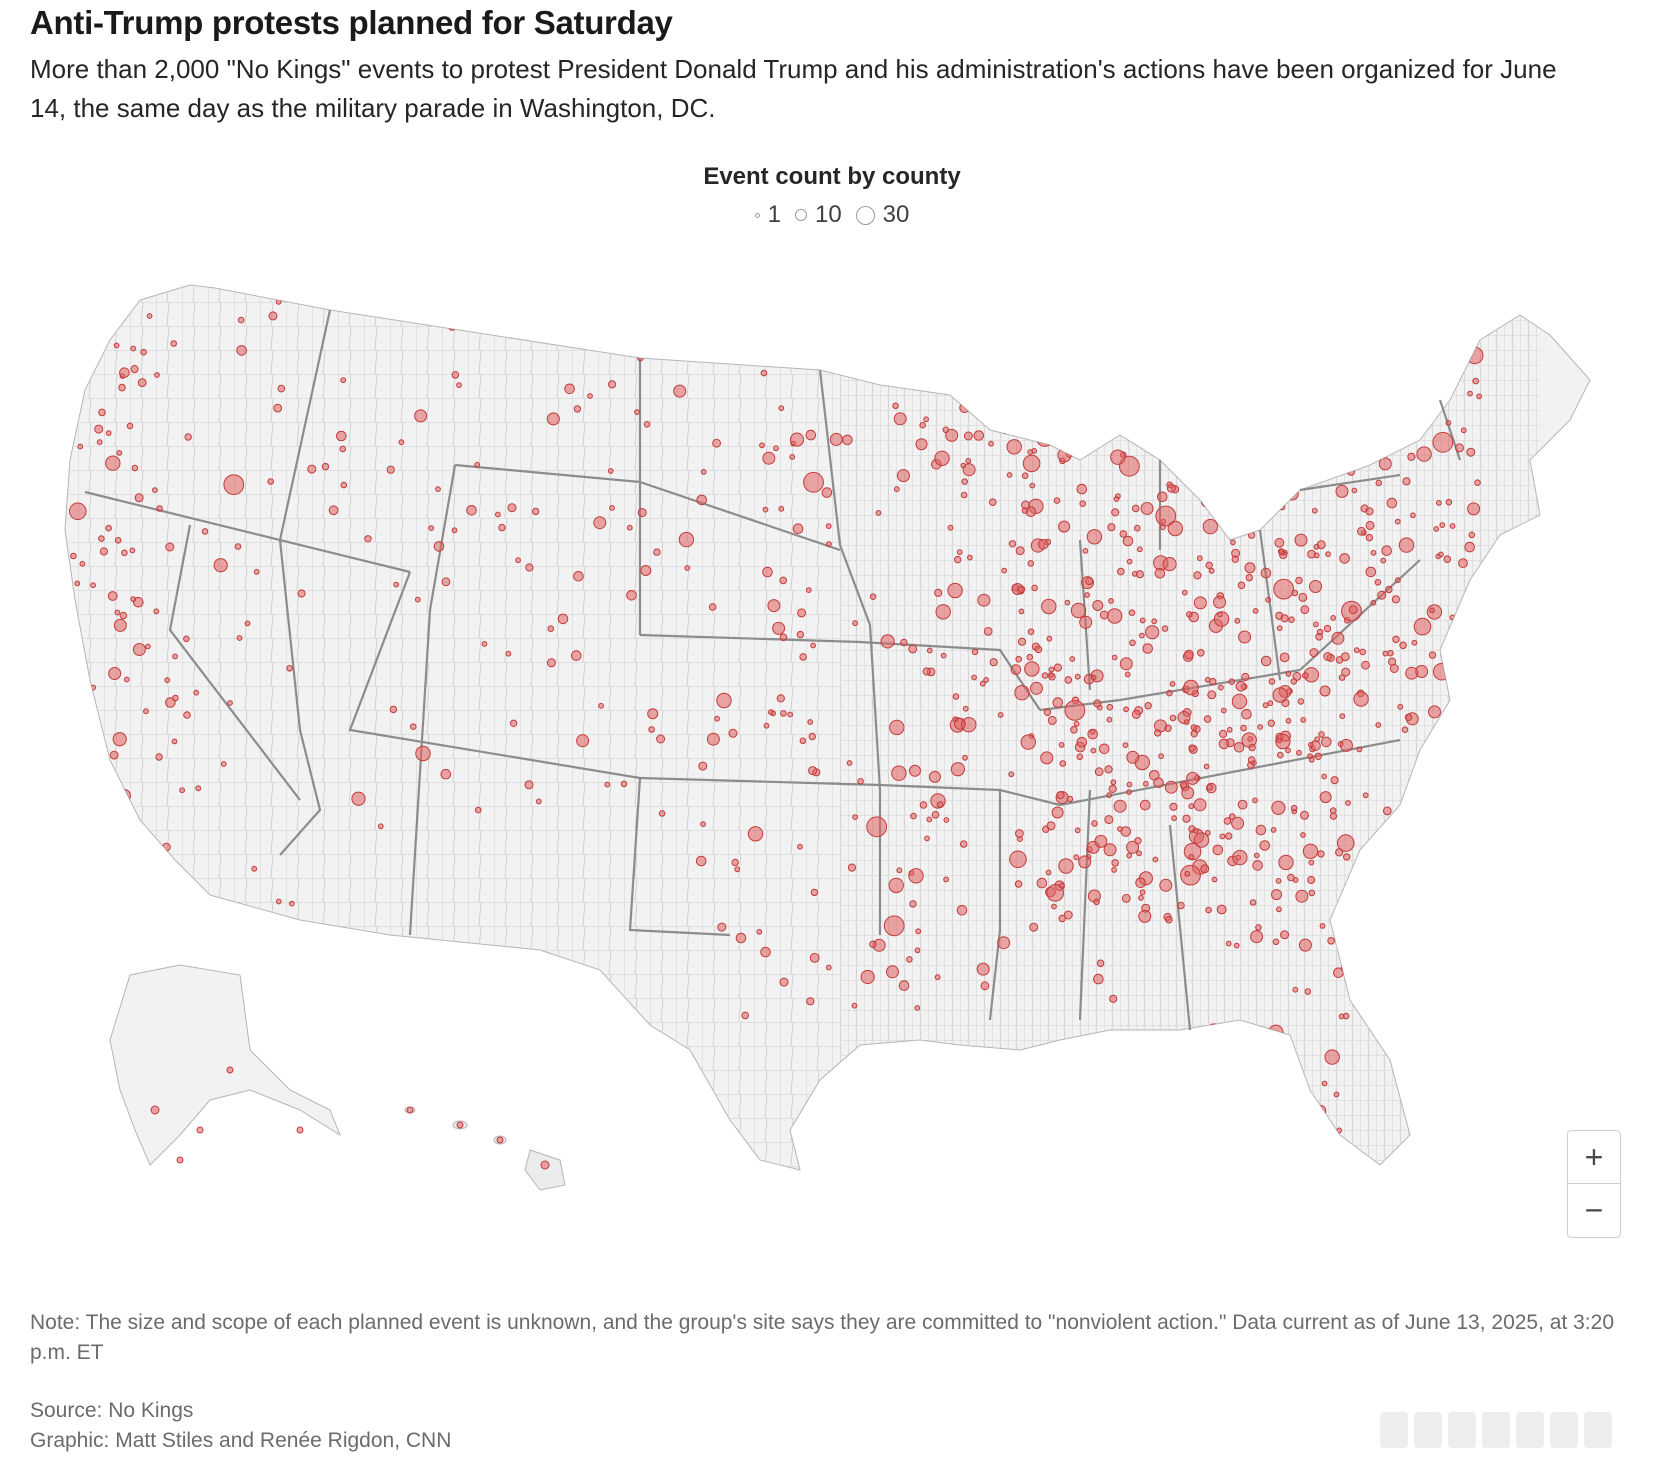 The height and width of the screenshot is (1464, 1664). What do you see at coordinates (1594, 1157) in the screenshot?
I see `zoom-in-button: +` at bounding box center [1594, 1157].